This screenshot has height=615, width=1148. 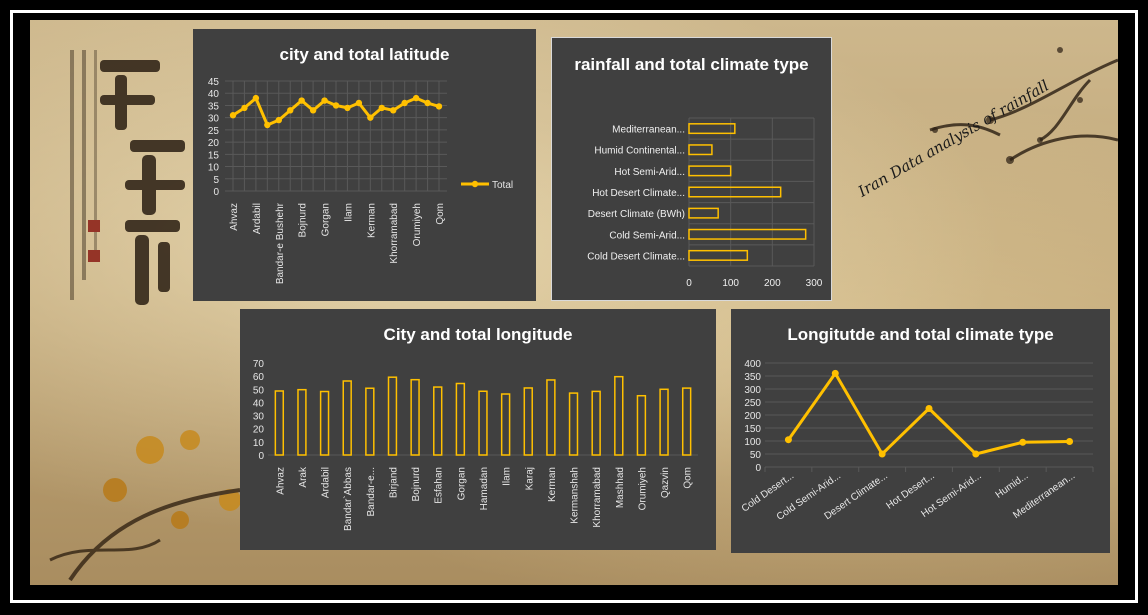 I want to click on y-tick-label: 250, so click(x=752, y=403).